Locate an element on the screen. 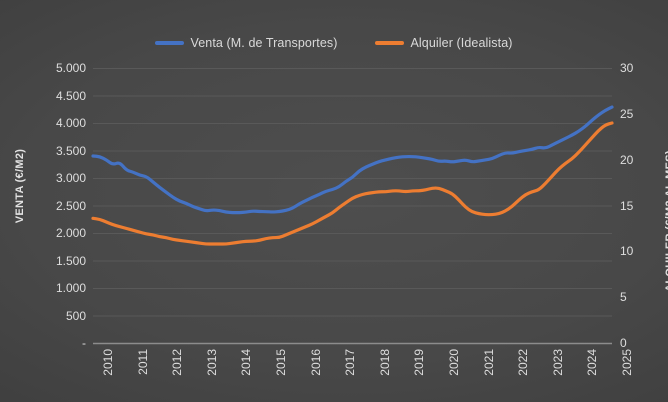 The image size is (668, 402). y-axis-right-tick-label: 10 is located at coordinates (627, 251).